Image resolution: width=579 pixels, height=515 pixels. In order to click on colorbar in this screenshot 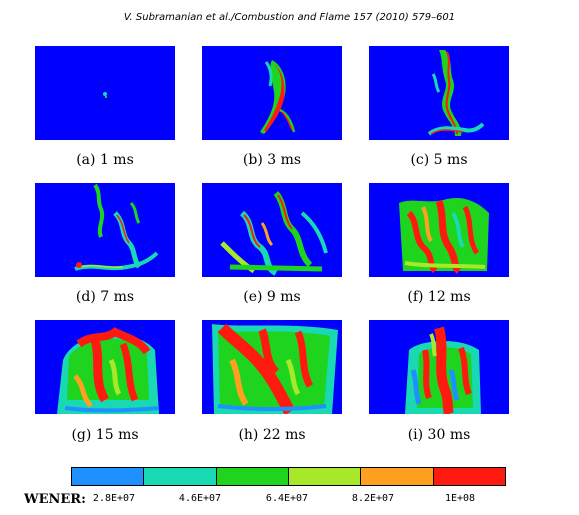, I will do `click(288, 476)`.